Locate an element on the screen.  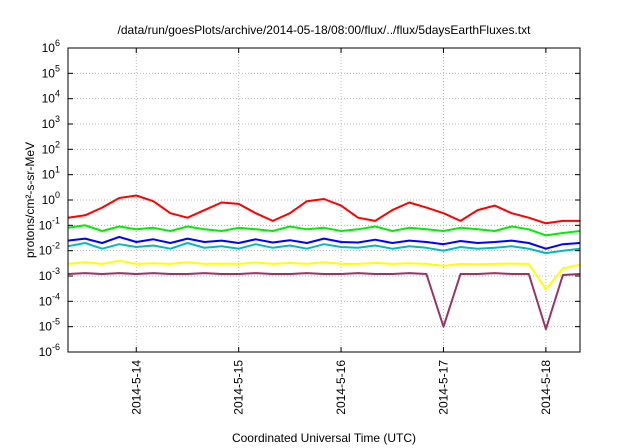
x-tick-label: 2014-5-15 is located at coordinates (239, 387).